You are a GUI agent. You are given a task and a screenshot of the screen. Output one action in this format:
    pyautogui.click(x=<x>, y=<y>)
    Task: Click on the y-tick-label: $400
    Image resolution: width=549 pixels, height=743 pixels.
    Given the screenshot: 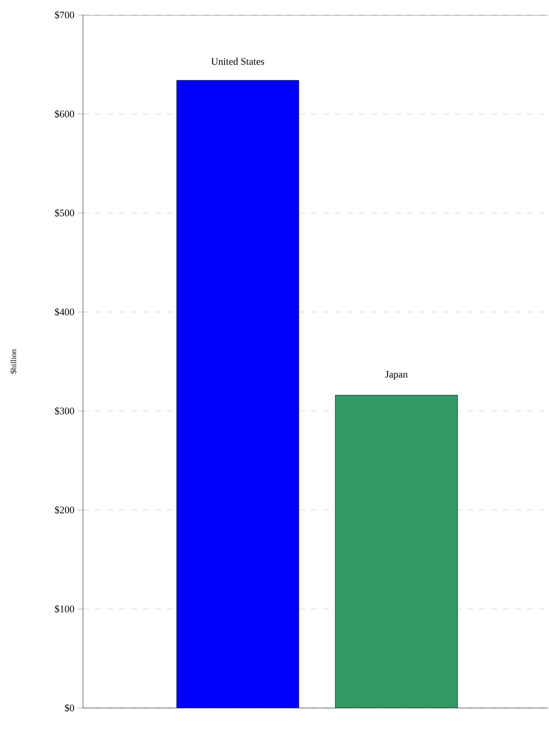 What is the action you would take?
    pyautogui.click(x=64, y=312)
    